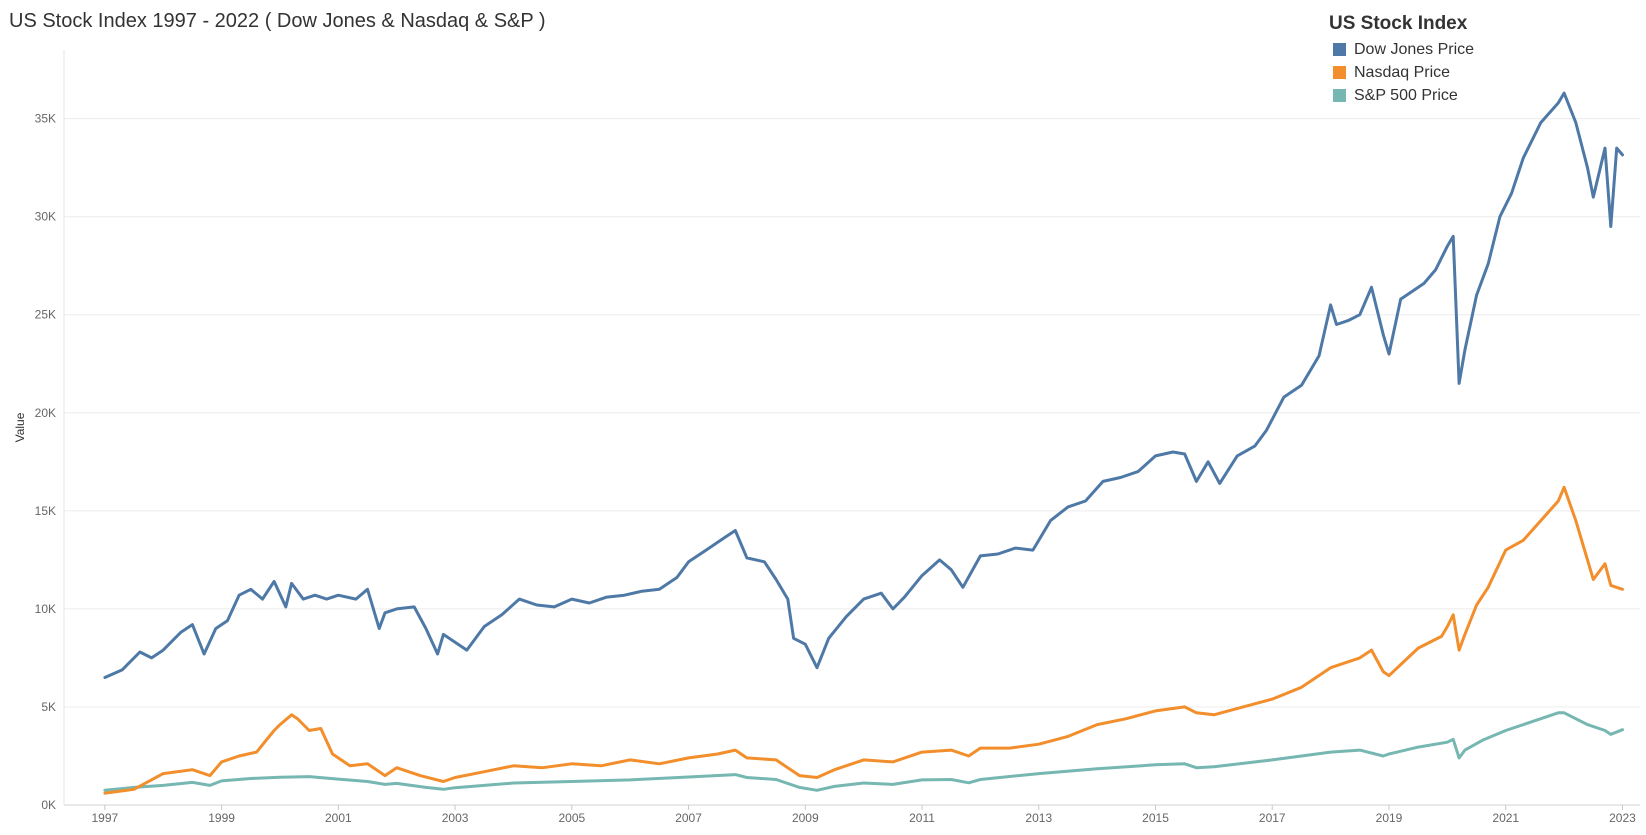  I want to click on x-tick-label: 2007, so click(688, 818).